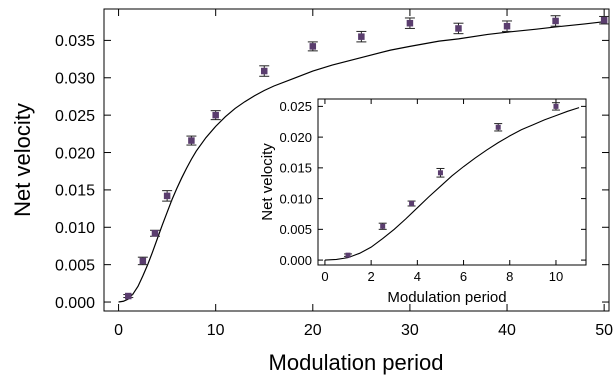 This screenshot has width=614, height=378. I want to click on inset-x-tick-label: 0, so click(324, 276).